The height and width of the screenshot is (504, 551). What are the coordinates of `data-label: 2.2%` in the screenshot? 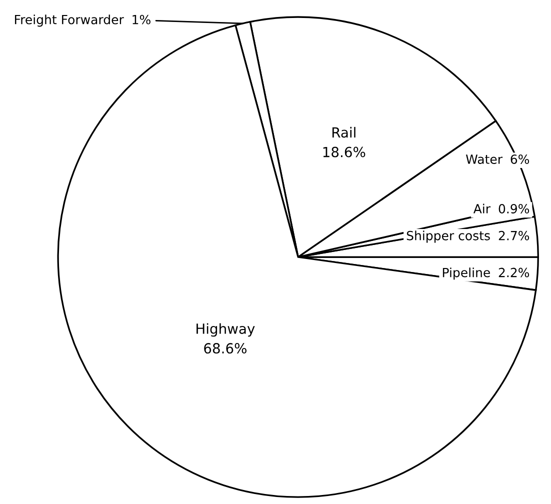 It's located at (514, 273).